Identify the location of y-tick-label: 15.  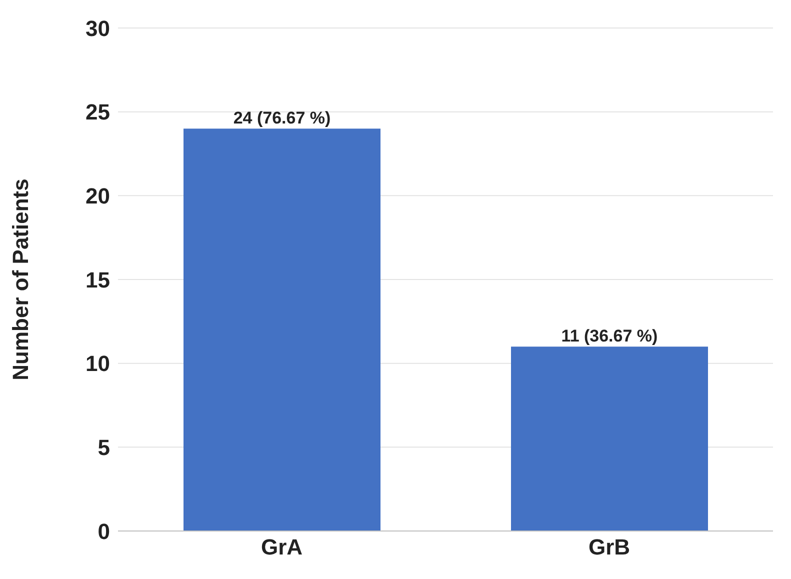
(98, 279).